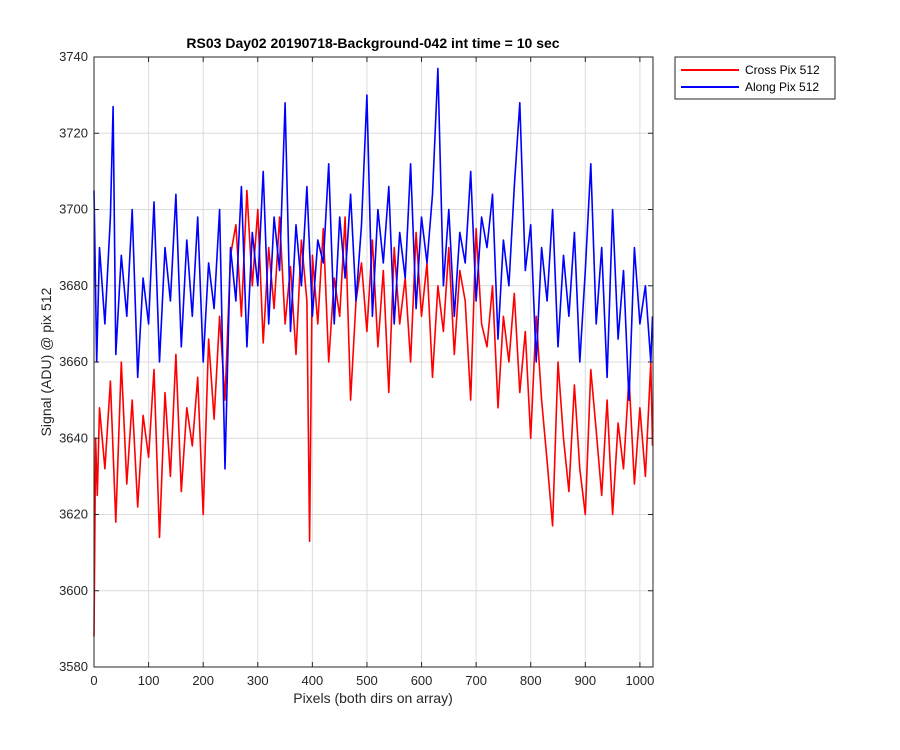 The width and height of the screenshot is (900, 750). I want to click on x-tick-label: 900, so click(585, 680).